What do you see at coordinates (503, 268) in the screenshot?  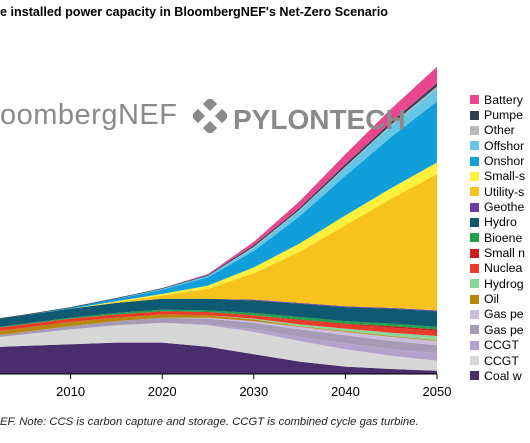 I see `legend-label: Nuclea` at bounding box center [503, 268].